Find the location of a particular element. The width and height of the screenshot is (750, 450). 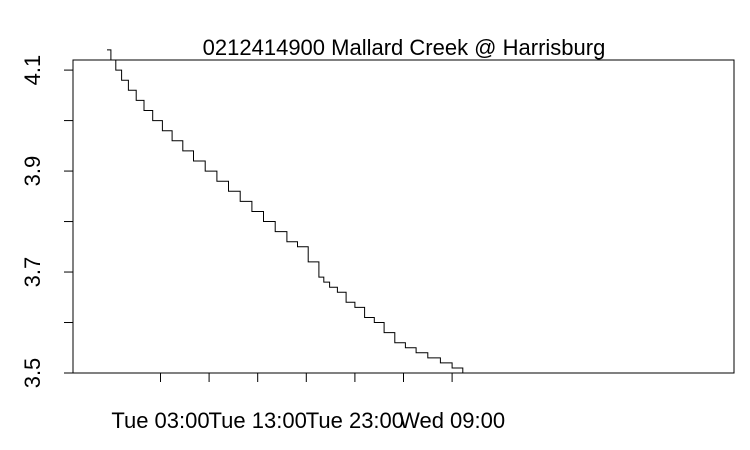

x-tick-label: Tue 23:00 is located at coordinates (355, 420).